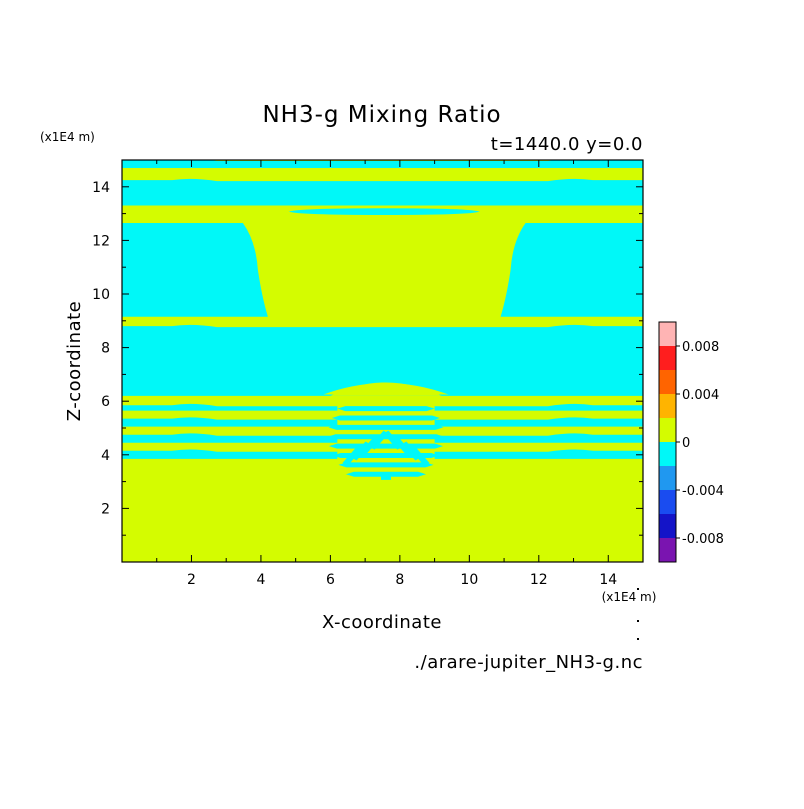 The height and width of the screenshot is (809, 804). I want to click on y-tick-label: 12, so click(101, 241).